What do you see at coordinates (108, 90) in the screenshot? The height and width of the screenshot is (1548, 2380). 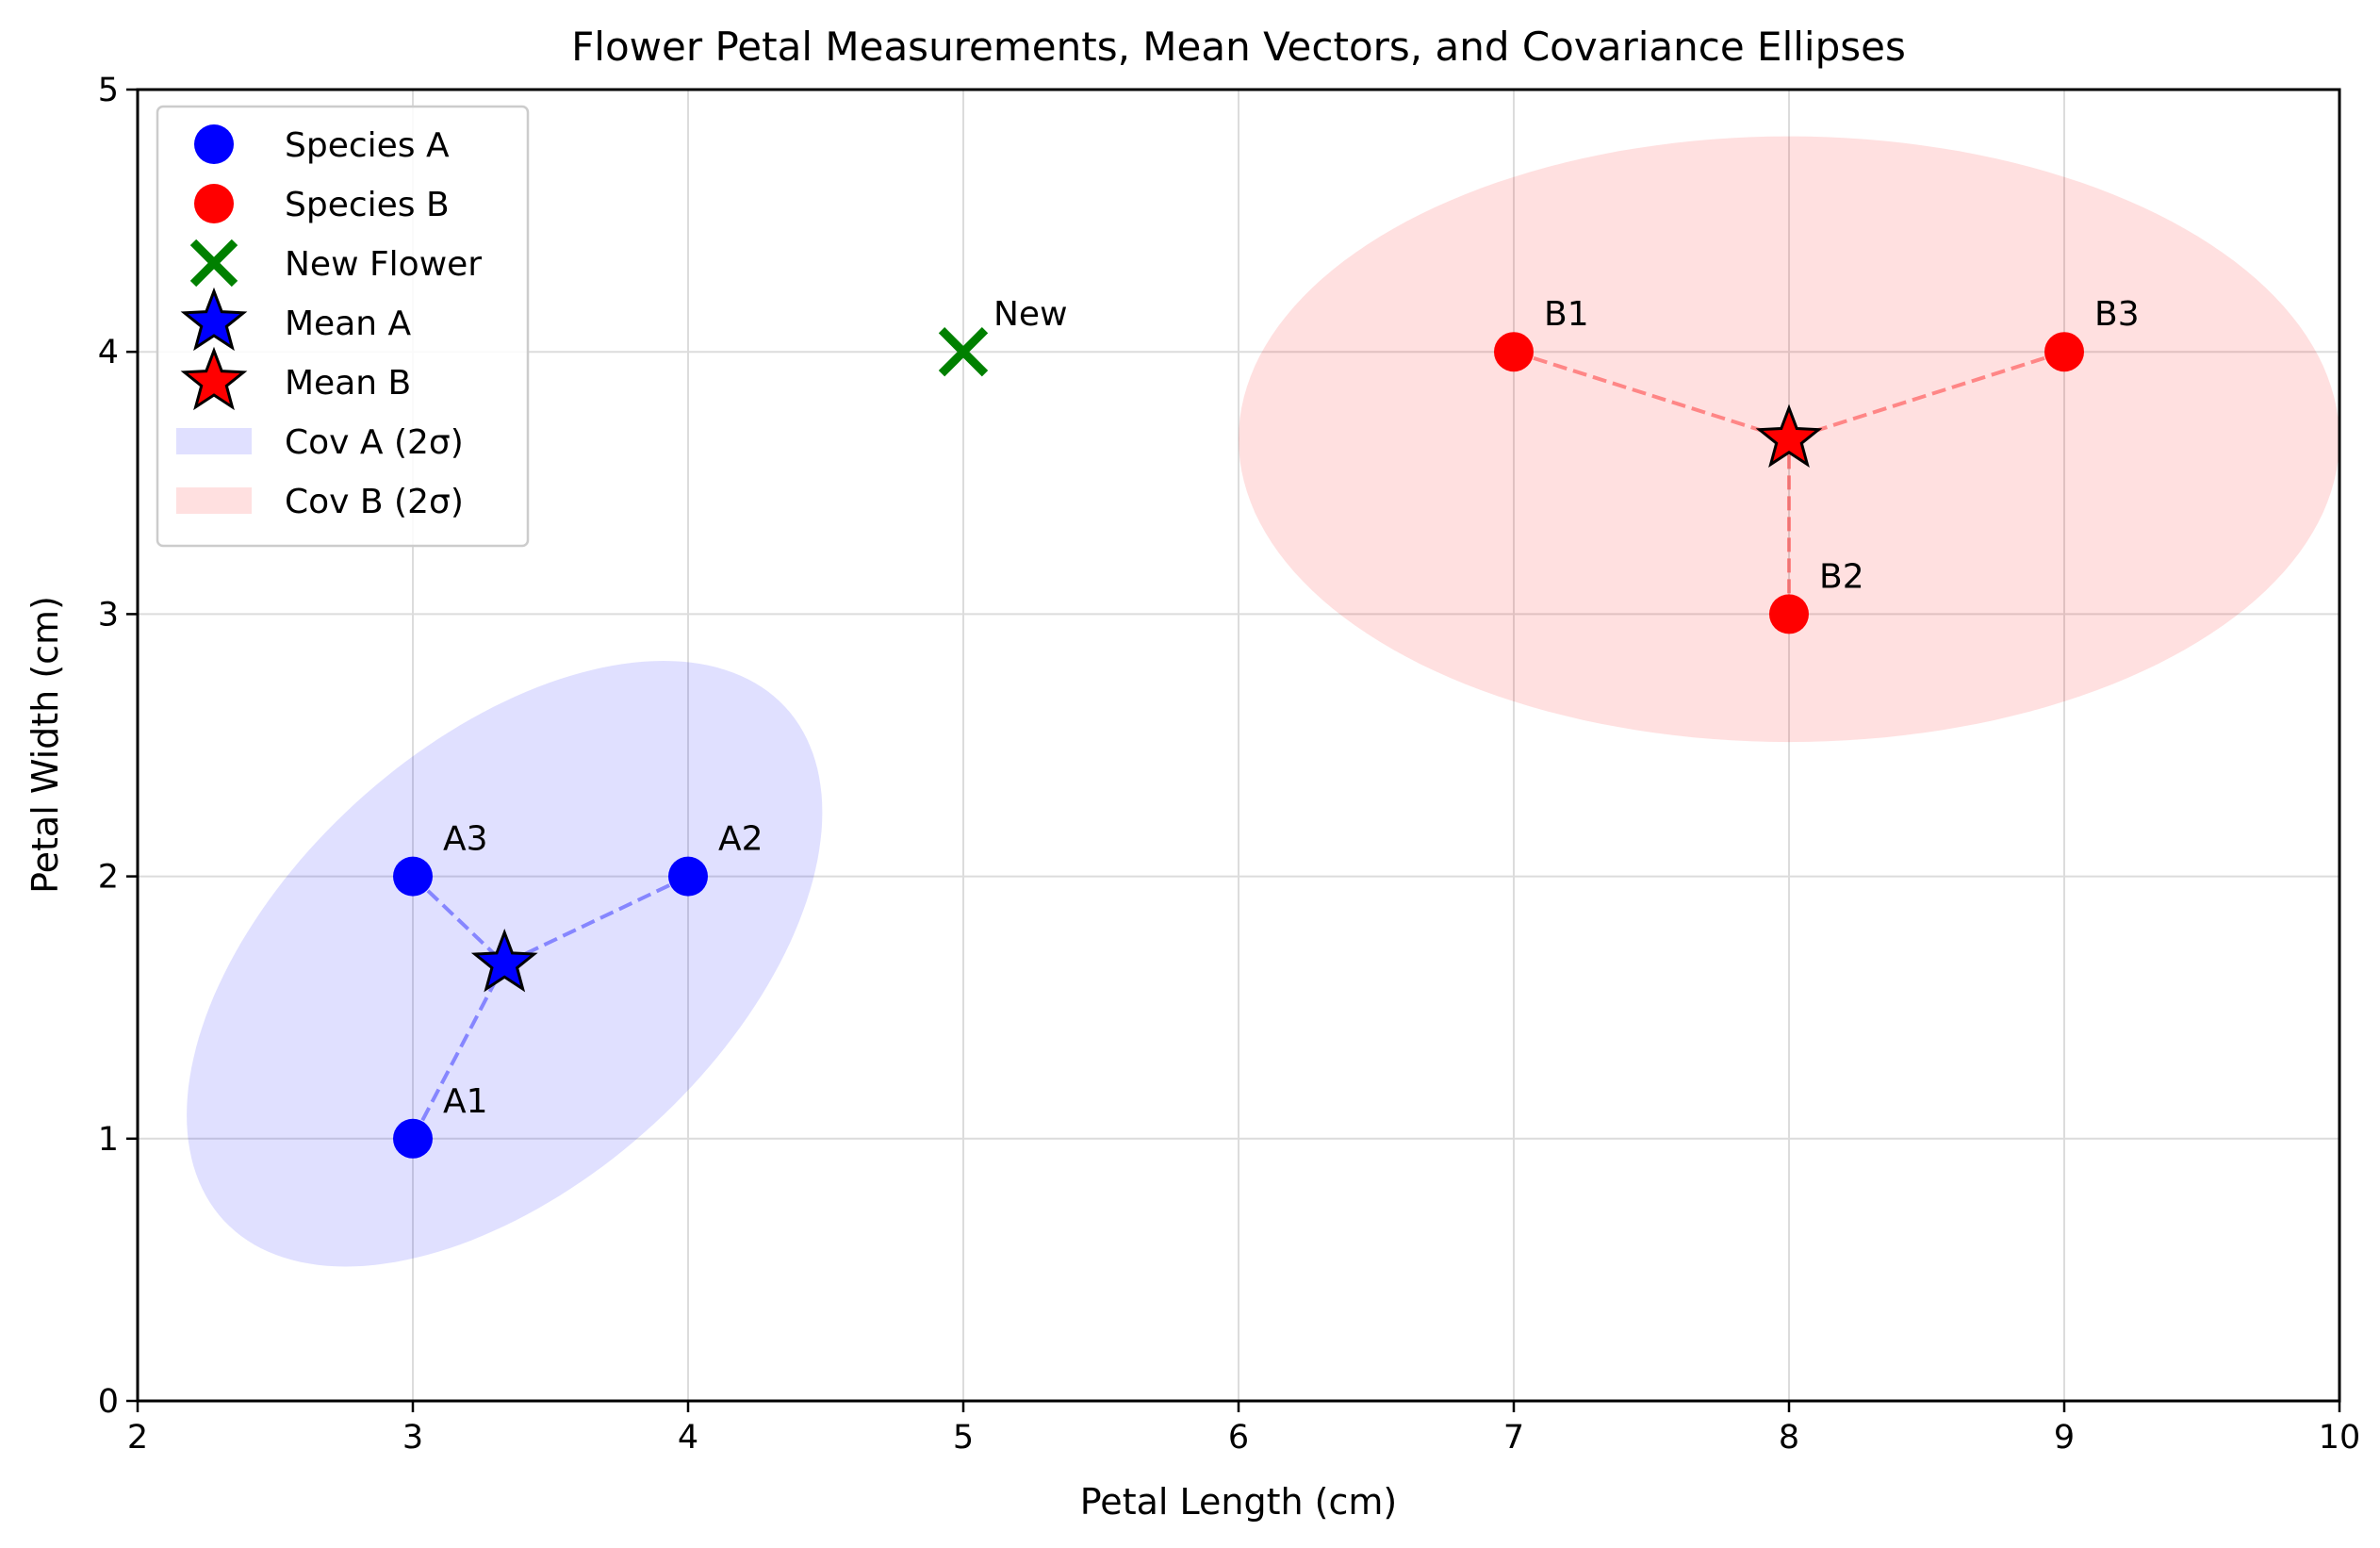 I see `y-tick-label: 5` at bounding box center [108, 90].